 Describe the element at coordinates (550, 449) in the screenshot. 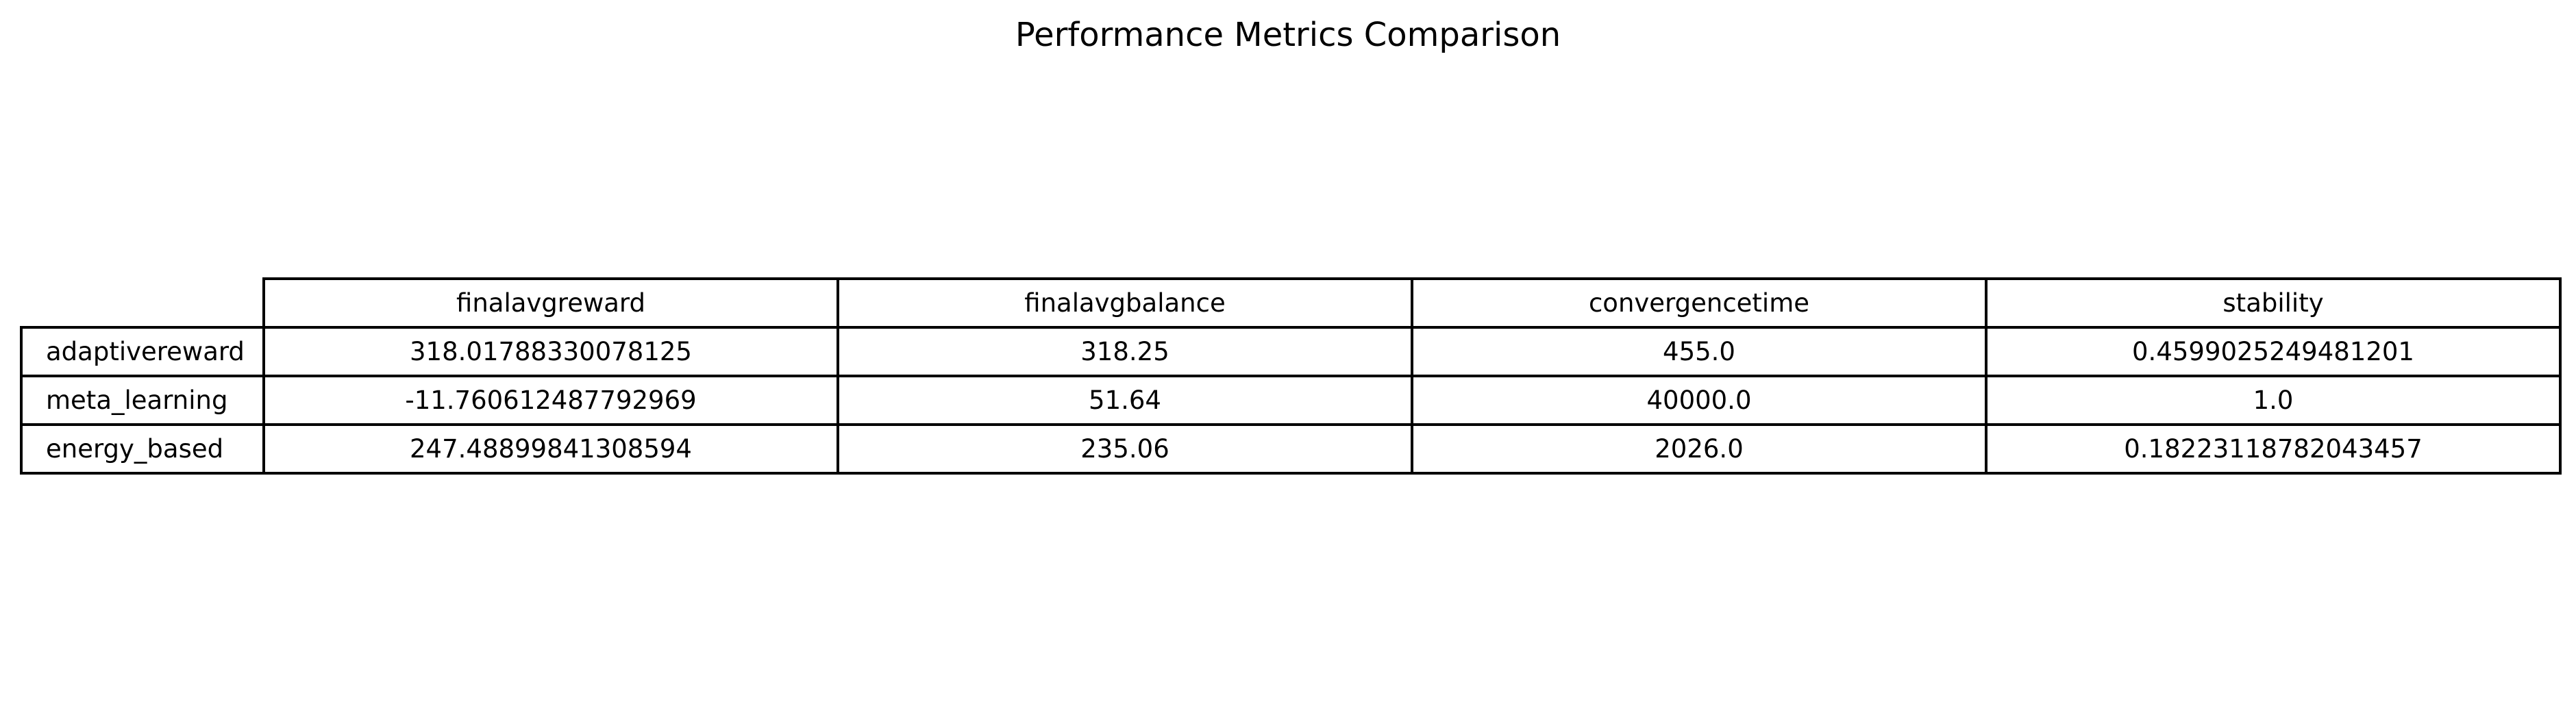

I see `table-cell: 247.48899841308594` at that location.